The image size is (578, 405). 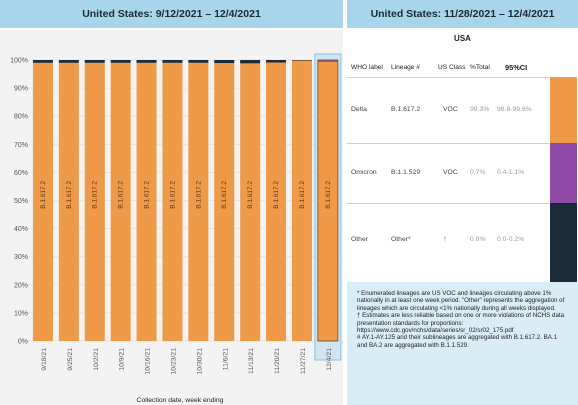 I want to click on delta-ci: 98.8-99.6%, so click(x=514, y=109).